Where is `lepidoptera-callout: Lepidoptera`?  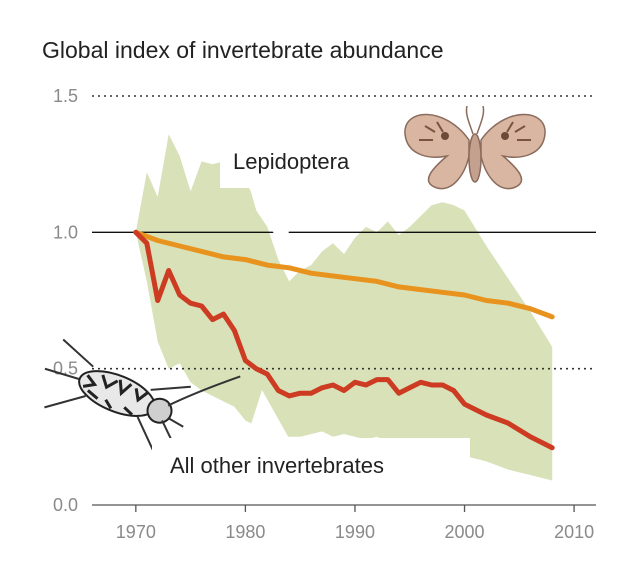
lepidoptera-callout: Lepidoptera is located at coordinates (311, 194).